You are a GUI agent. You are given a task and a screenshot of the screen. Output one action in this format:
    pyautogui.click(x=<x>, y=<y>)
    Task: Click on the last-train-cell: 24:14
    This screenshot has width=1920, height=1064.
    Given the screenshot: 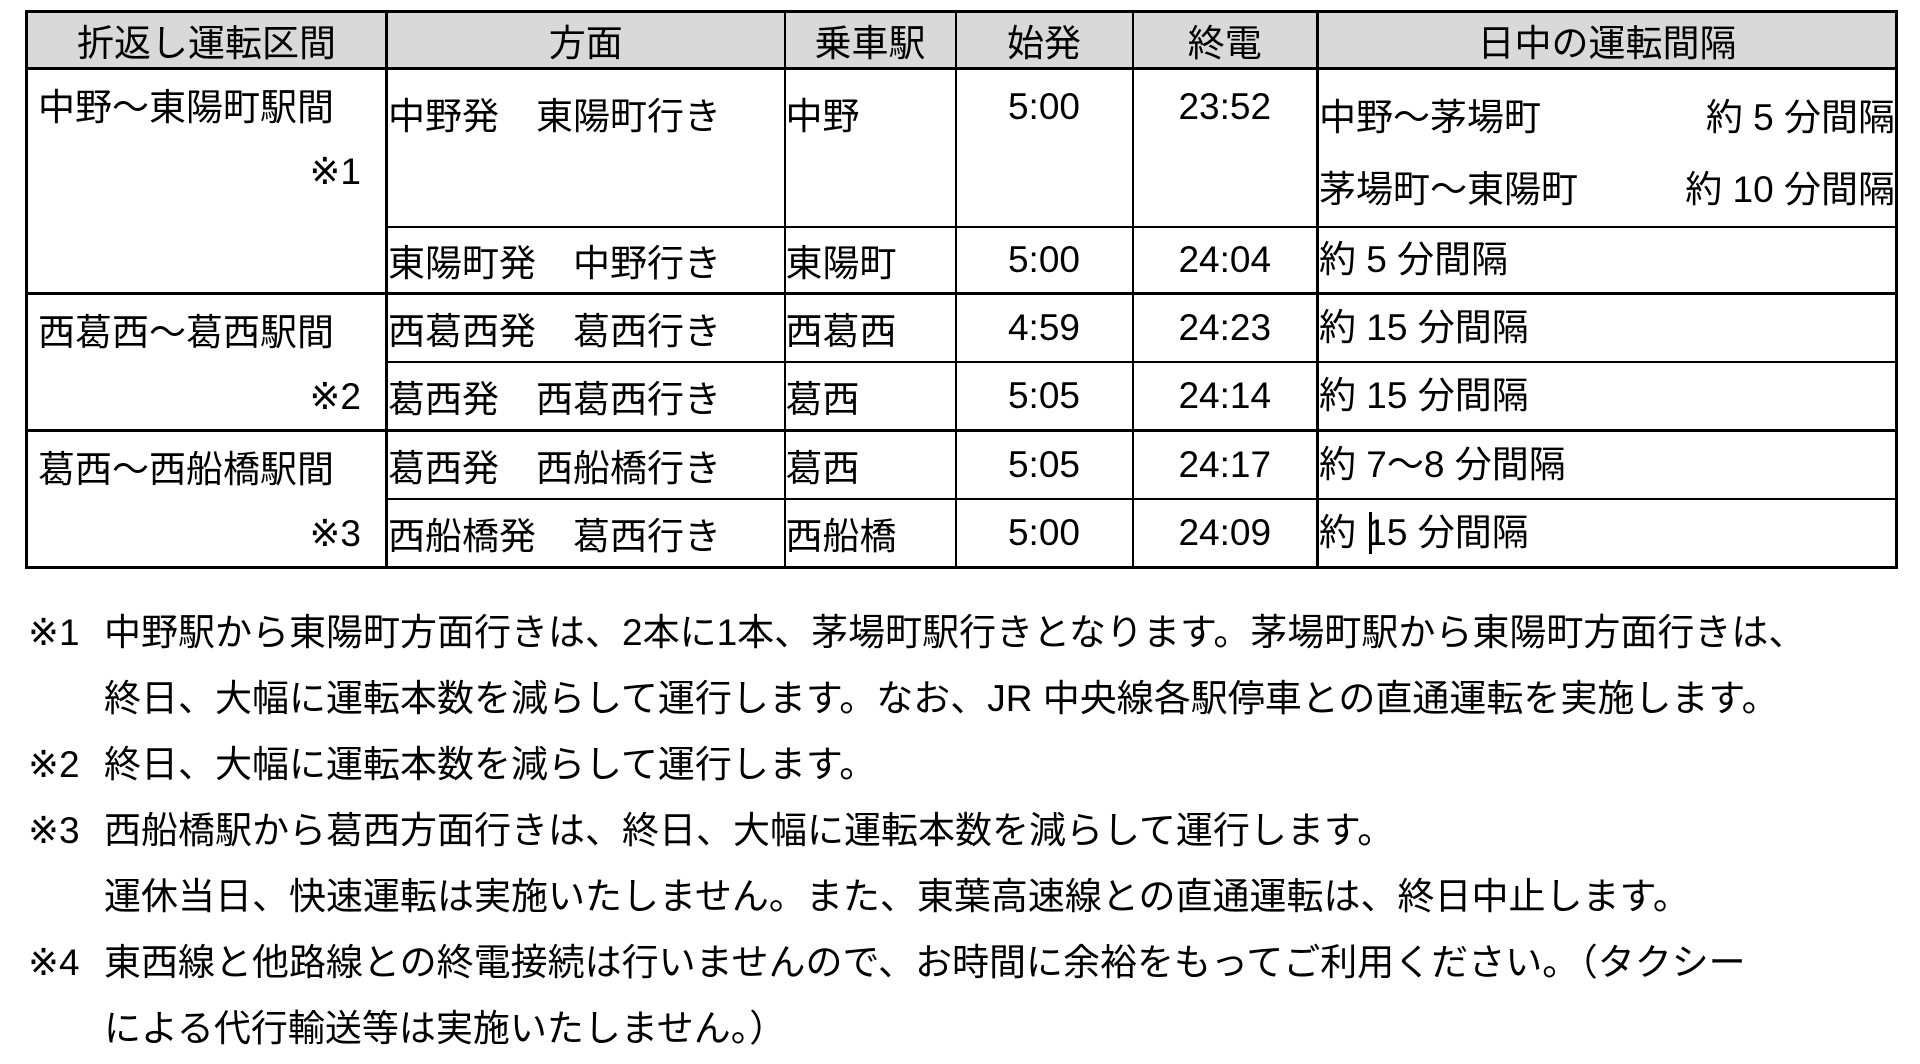 What is the action you would take?
    pyautogui.click(x=1225, y=395)
    